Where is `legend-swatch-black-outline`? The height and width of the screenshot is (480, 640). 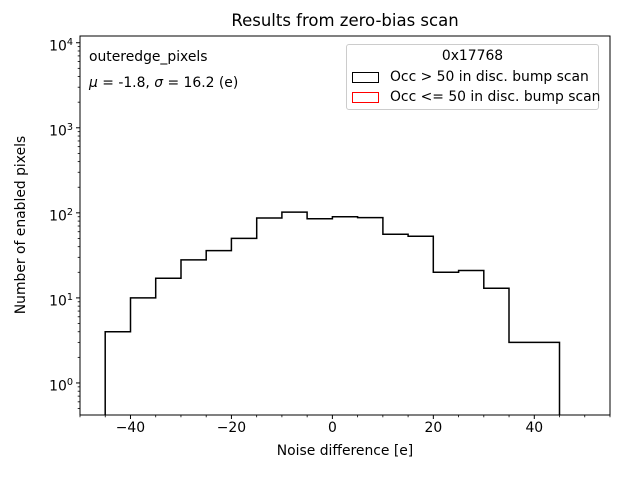 legend-swatch-black-outline is located at coordinates (365, 77).